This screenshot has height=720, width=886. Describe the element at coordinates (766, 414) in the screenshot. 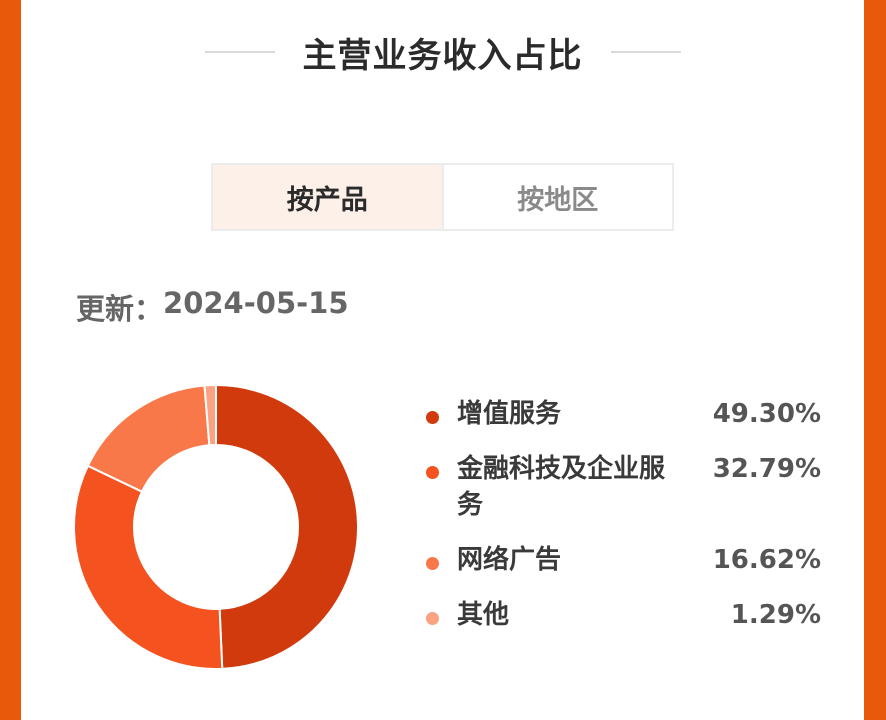

I see `legend-value: 49.30%` at that location.